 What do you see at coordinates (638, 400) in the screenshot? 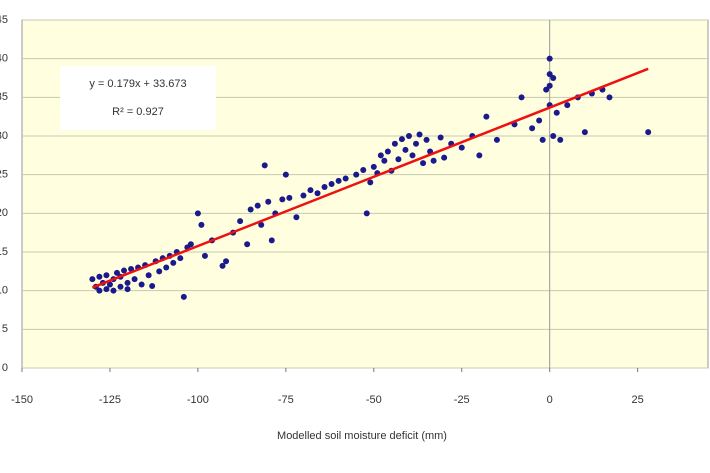
I see `x-tick-label: 25` at bounding box center [638, 400].